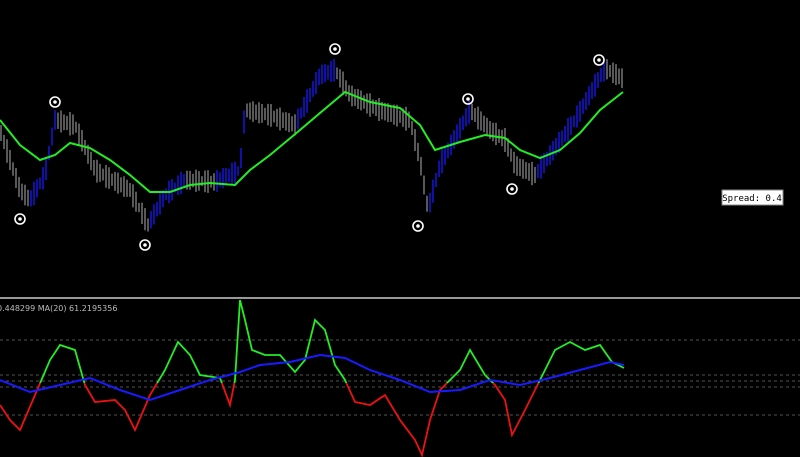 This screenshot has height=457, width=800. Describe the element at coordinates (332, 341) in the screenshot. I see `oscillator-up` at that location.